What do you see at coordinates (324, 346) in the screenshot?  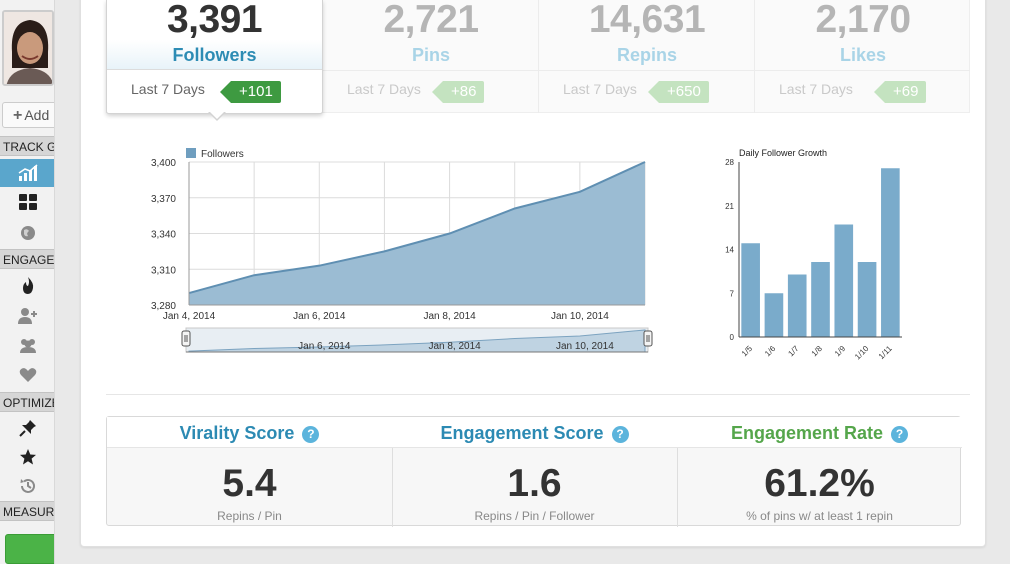 I see `navigator-tick-label: Jan 6, 2014` at bounding box center [324, 346].